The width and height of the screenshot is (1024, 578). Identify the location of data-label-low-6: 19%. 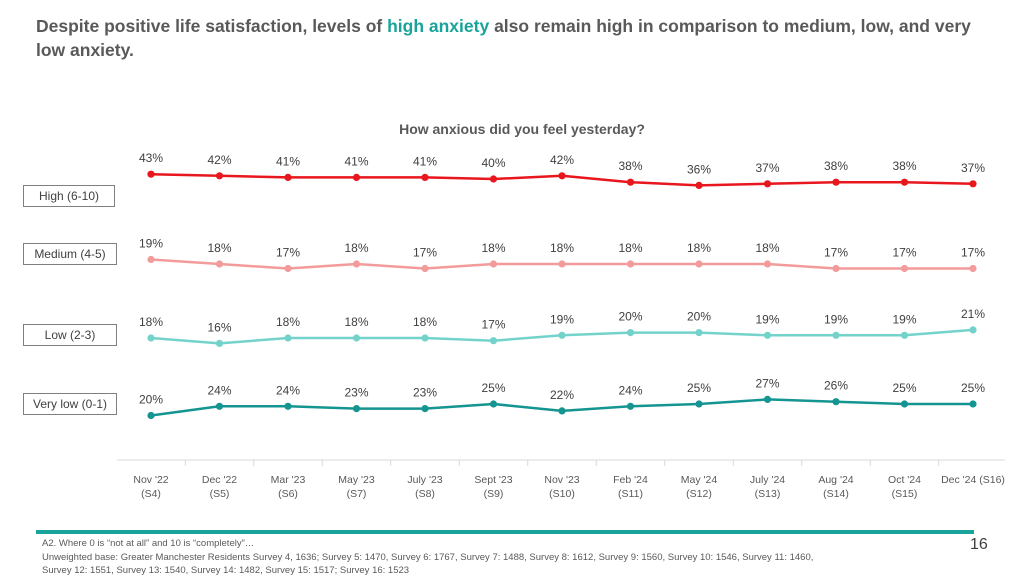
(562, 319).